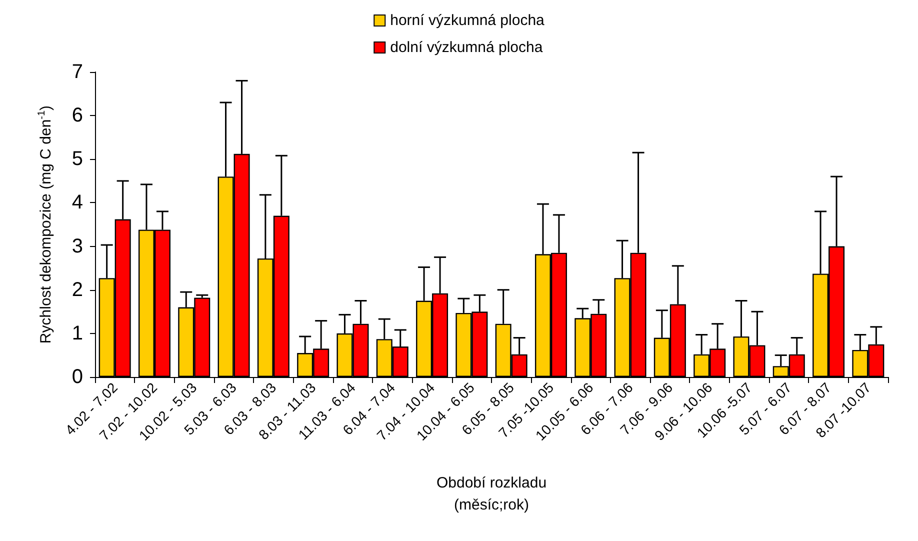 This screenshot has width=918, height=541. What do you see at coordinates (77, 115) in the screenshot?
I see `y-tick-label: 6` at bounding box center [77, 115].